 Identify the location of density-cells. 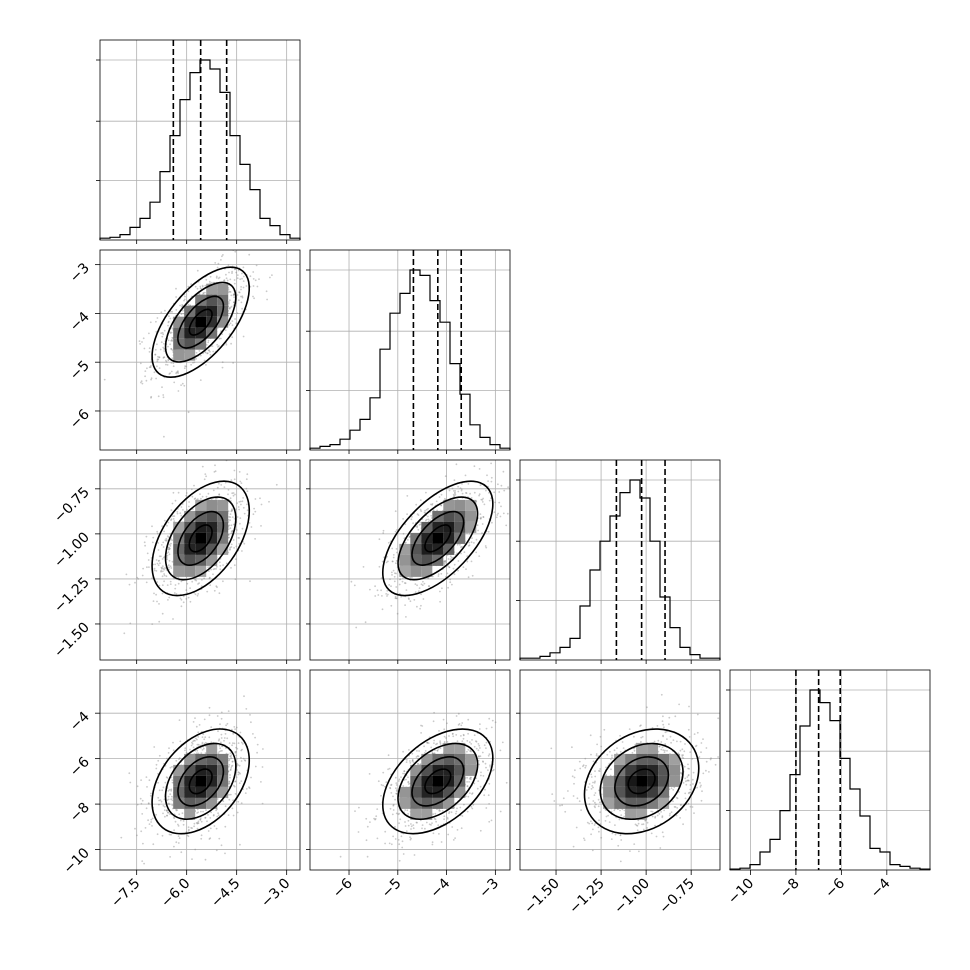
(438, 781).